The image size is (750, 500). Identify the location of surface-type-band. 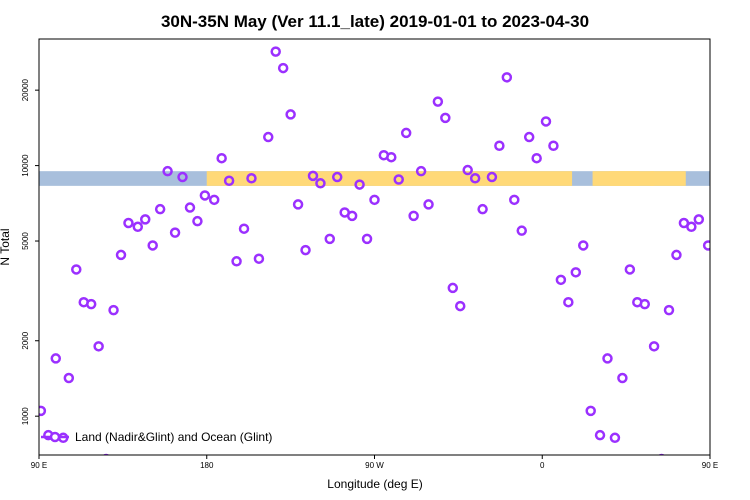
(374, 178).